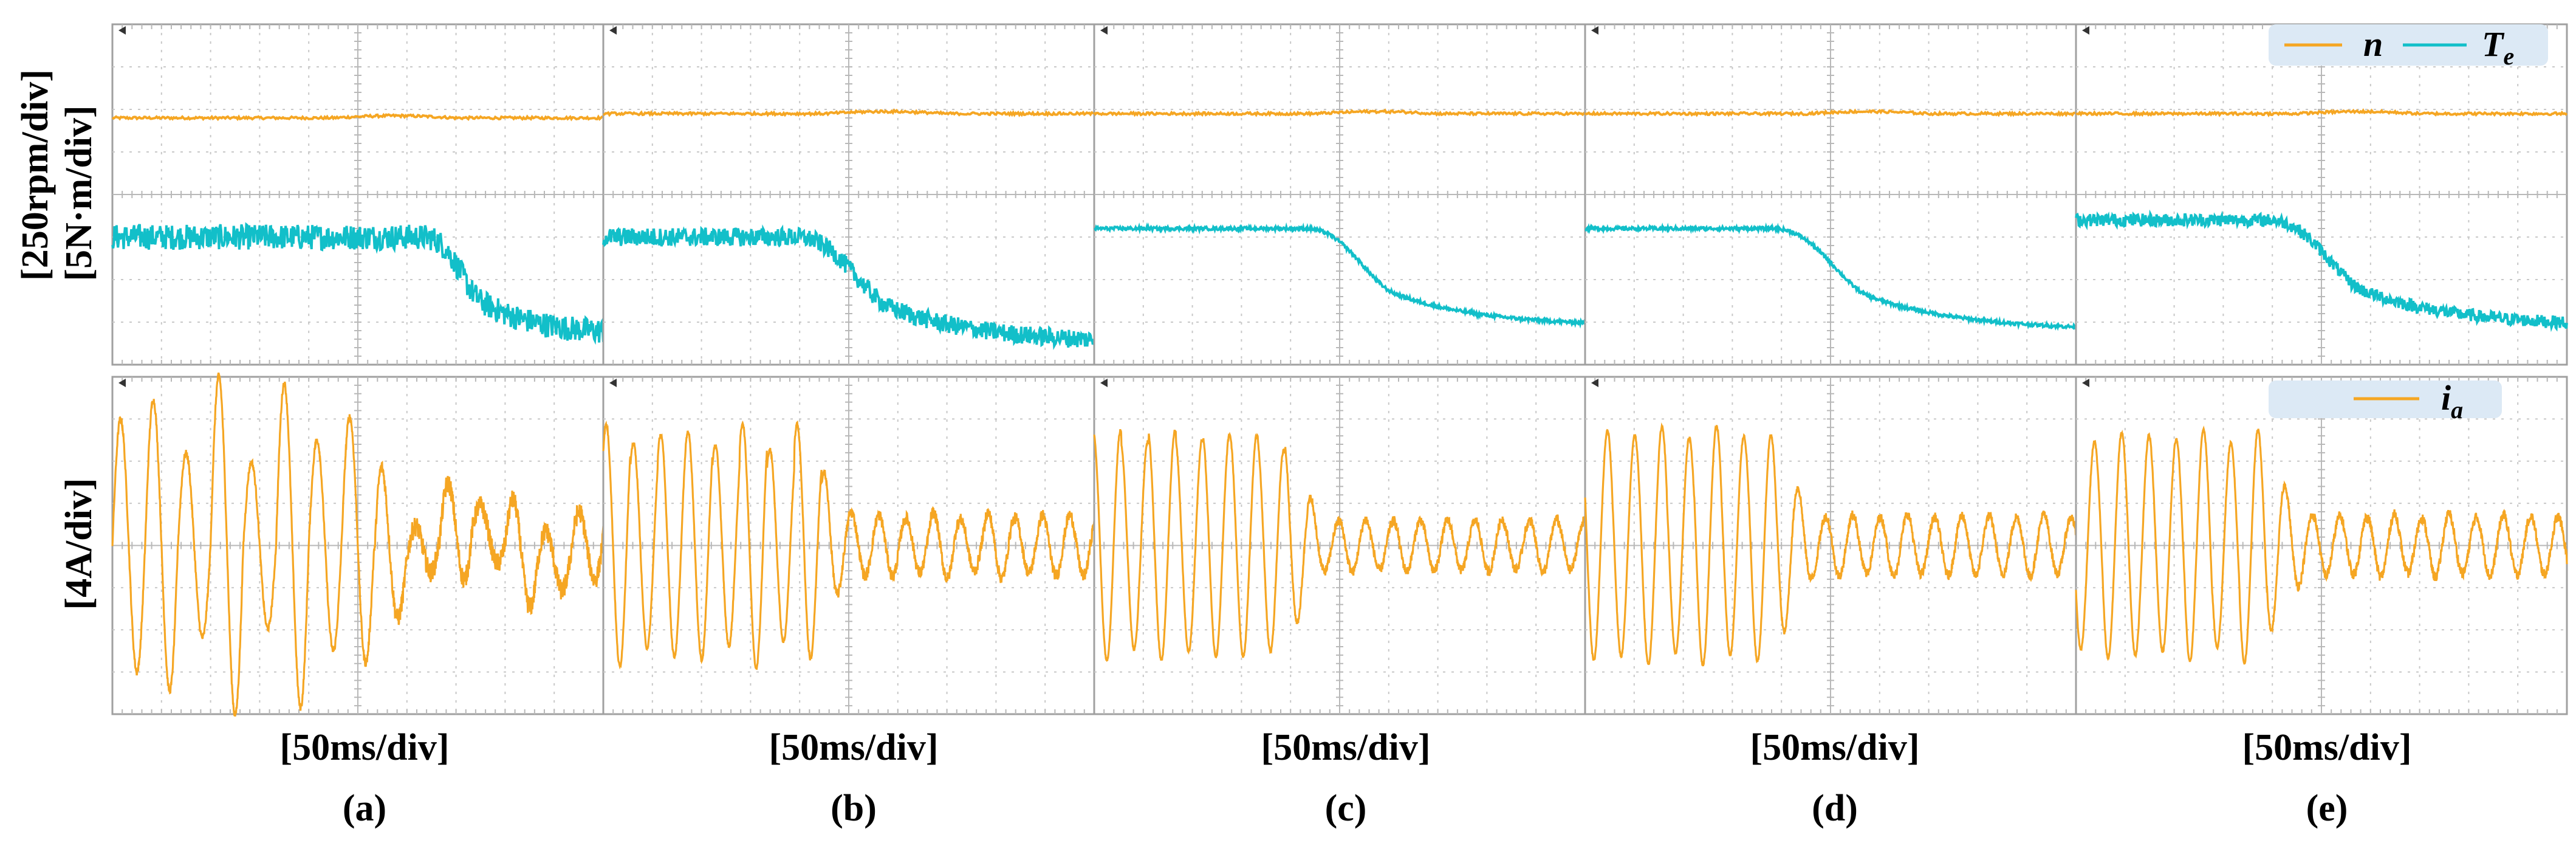 This screenshot has width=2576, height=843. I want to click on y-label-current: [4A/div], so click(79, 544).